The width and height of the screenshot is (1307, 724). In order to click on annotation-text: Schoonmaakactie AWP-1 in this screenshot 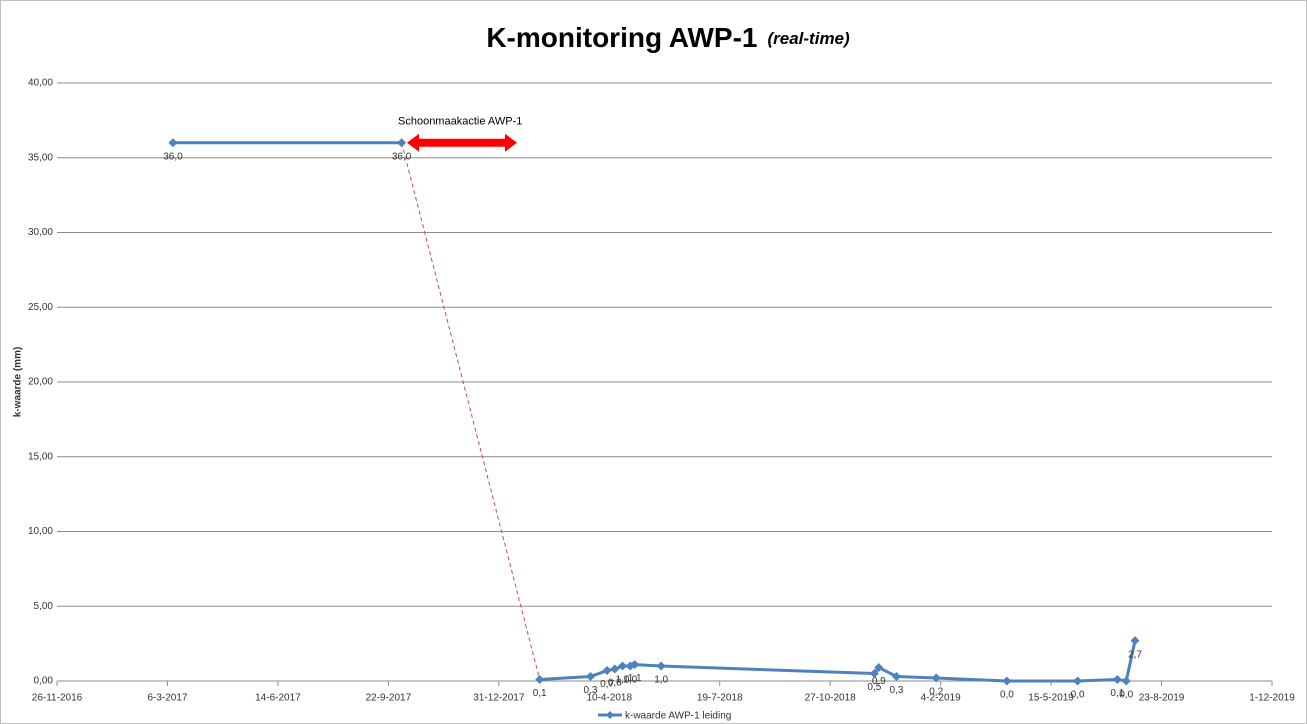, I will do `click(460, 122)`.